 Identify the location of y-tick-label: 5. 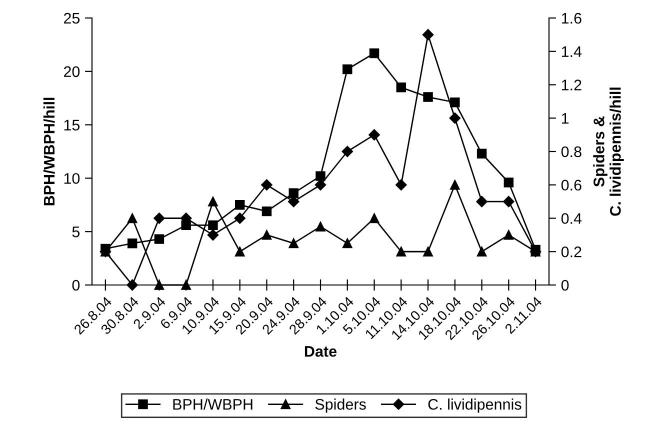
(76, 232).